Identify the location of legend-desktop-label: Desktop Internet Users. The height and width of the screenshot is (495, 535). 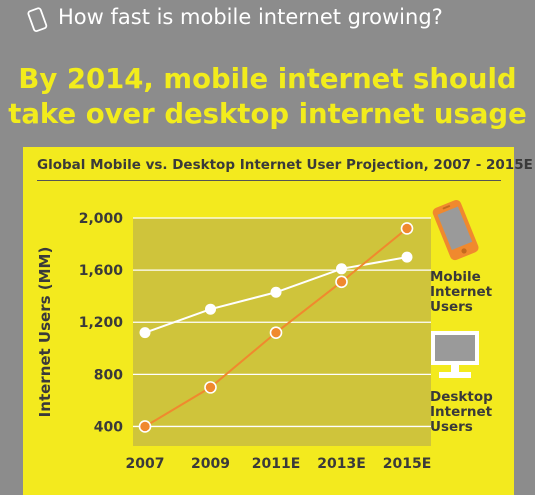
(461, 412).